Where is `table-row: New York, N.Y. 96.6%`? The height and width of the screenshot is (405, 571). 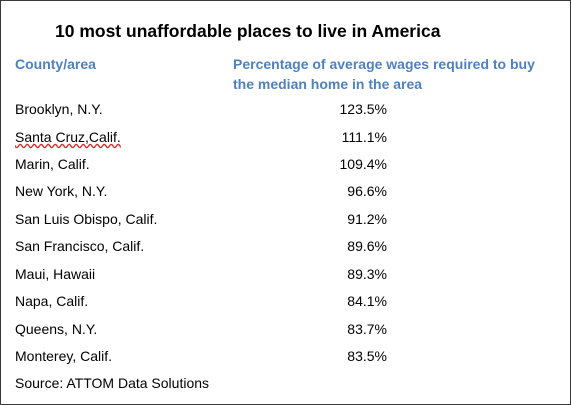
table-row: New York, N.Y. 96.6% is located at coordinates (285, 193).